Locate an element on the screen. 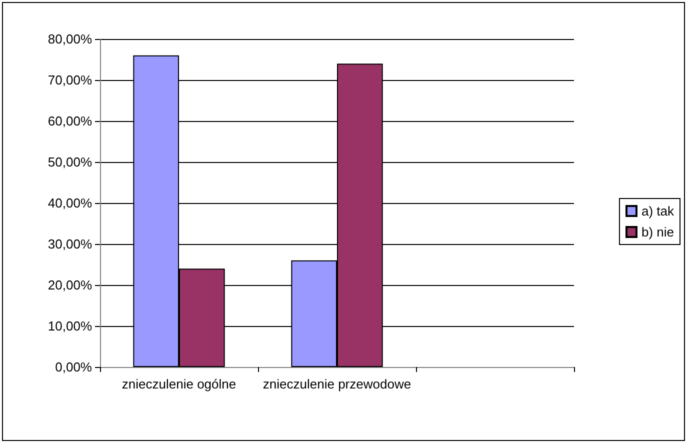  y-tick-label: 60,00% is located at coordinates (70, 121).